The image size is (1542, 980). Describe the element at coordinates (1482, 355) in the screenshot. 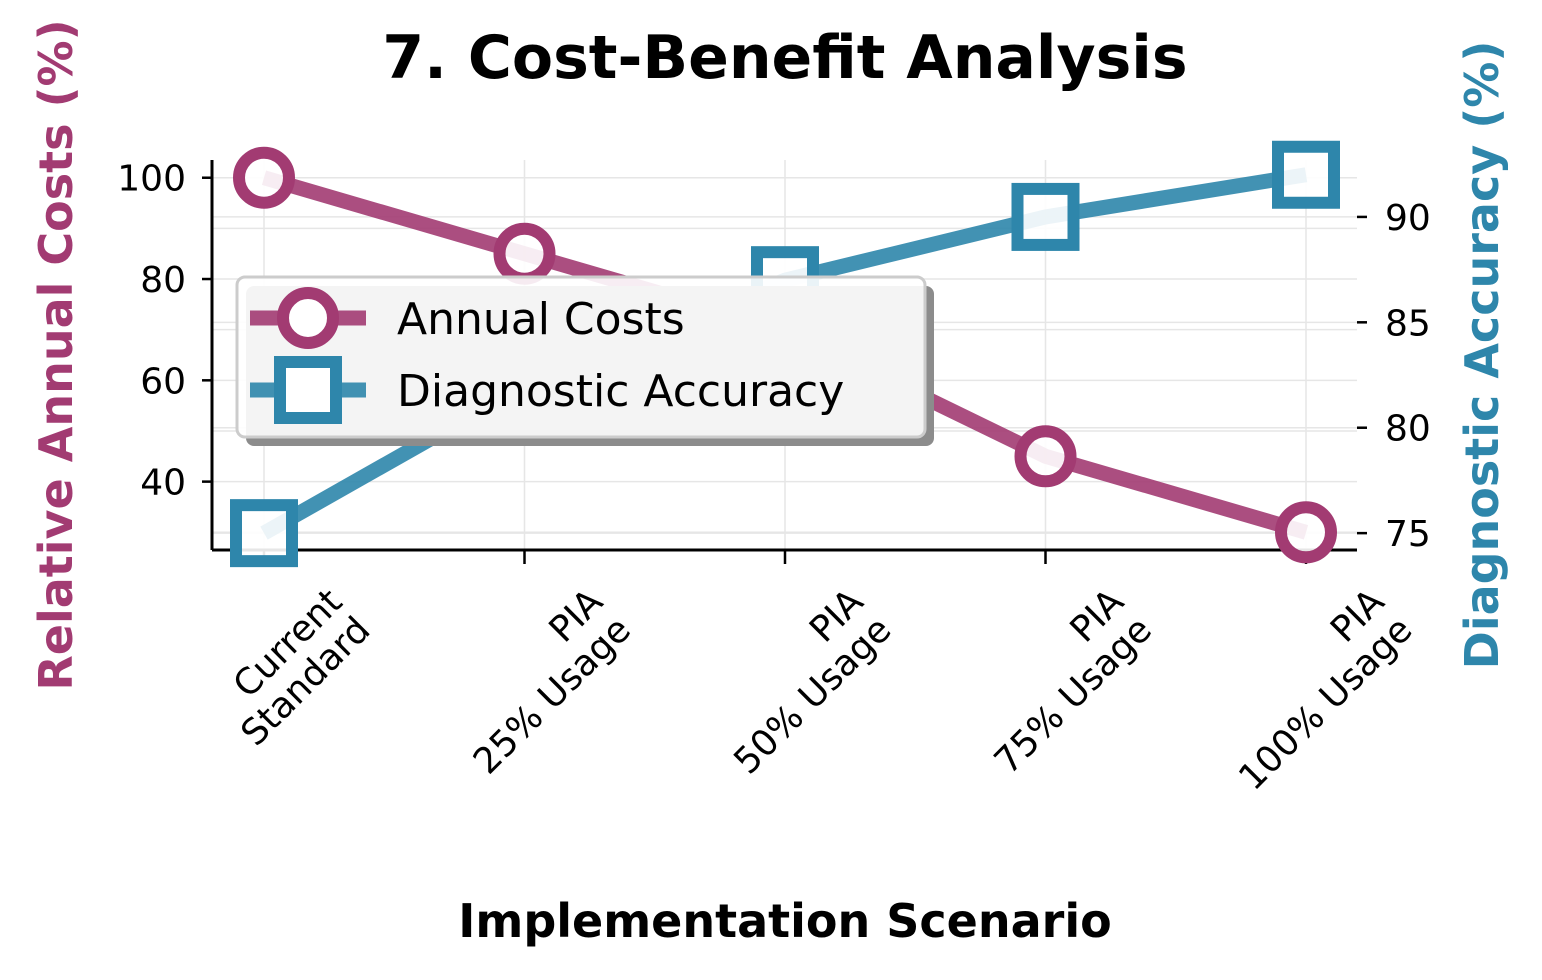

I see `right-y-axis-label: Diagnostic Accuracy (%)` at that location.